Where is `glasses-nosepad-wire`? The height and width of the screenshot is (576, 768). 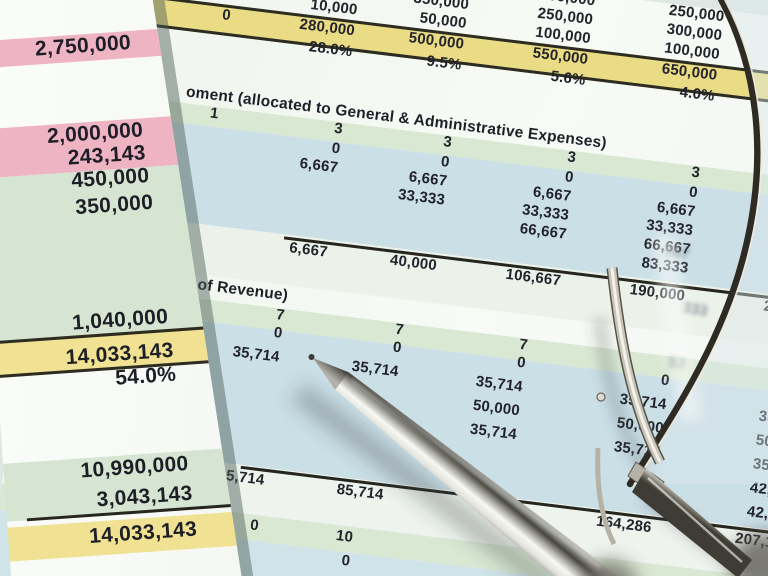
glasses-nosepad-wire is located at coordinates (606, 496).